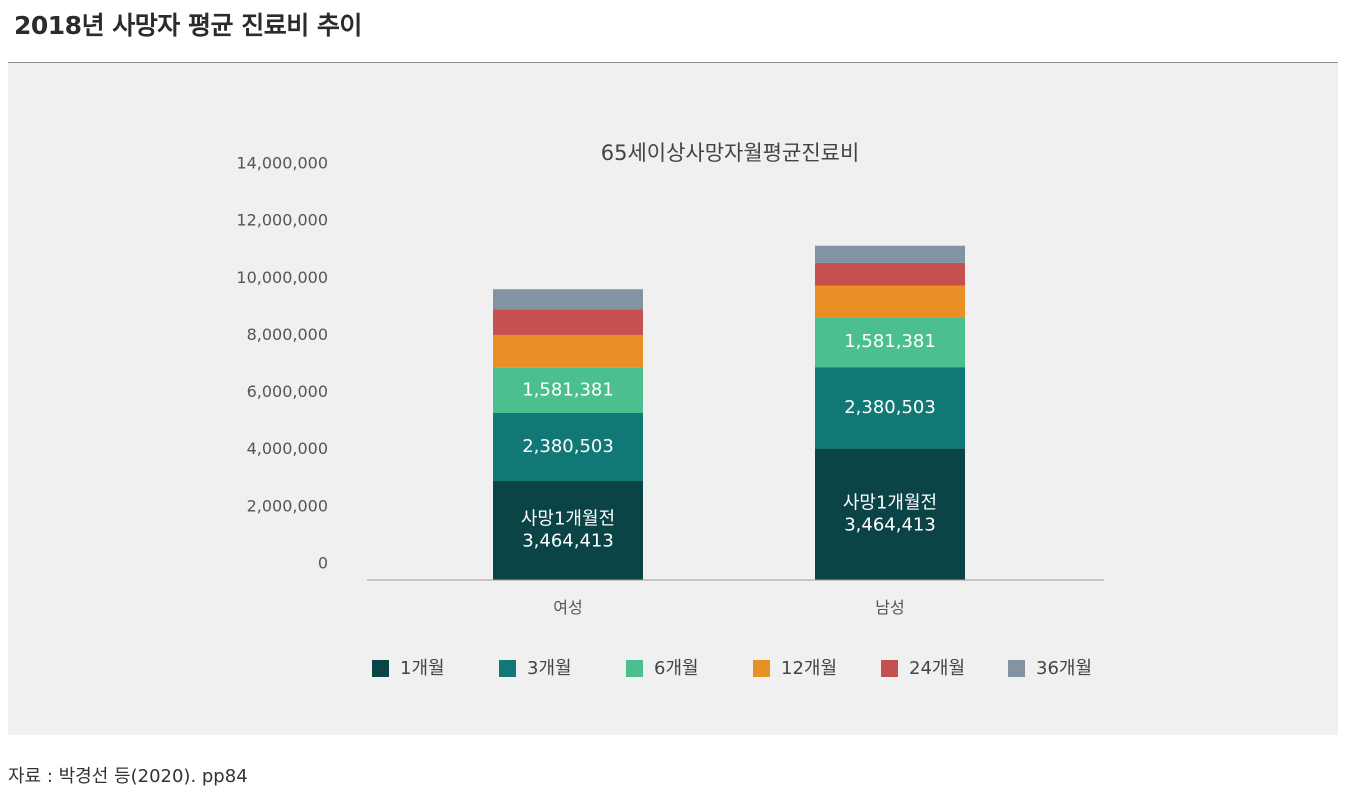 This screenshot has width=1350, height=799. I want to click on y-tick-label: 4,000,000, so click(287, 448).